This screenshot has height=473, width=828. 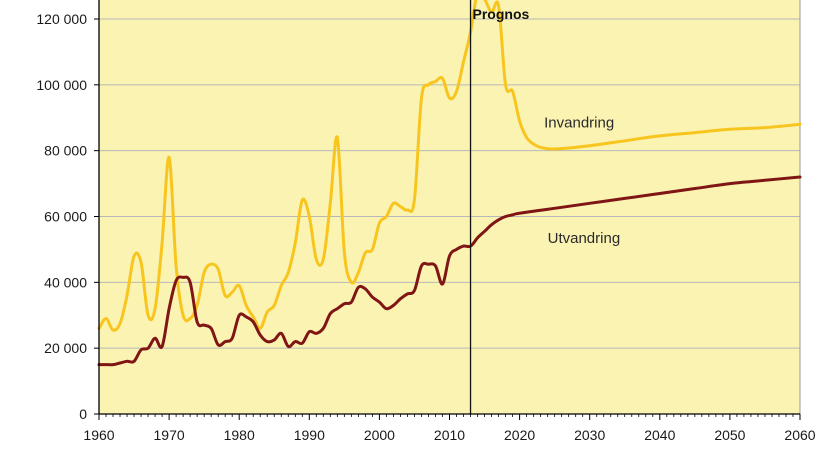 What do you see at coordinates (501, 14) in the screenshot?
I see `prognosis-label: Prognos` at bounding box center [501, 14].